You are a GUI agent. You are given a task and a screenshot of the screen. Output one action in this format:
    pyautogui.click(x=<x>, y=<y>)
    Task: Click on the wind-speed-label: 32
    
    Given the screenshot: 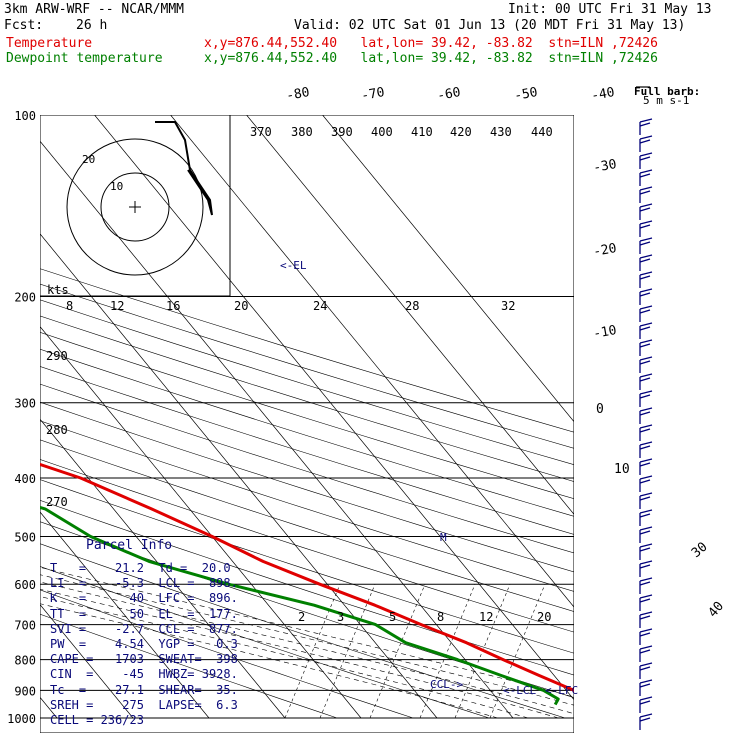 What is the action you would take?
    pyautogui.click(x=508, y=306)
    